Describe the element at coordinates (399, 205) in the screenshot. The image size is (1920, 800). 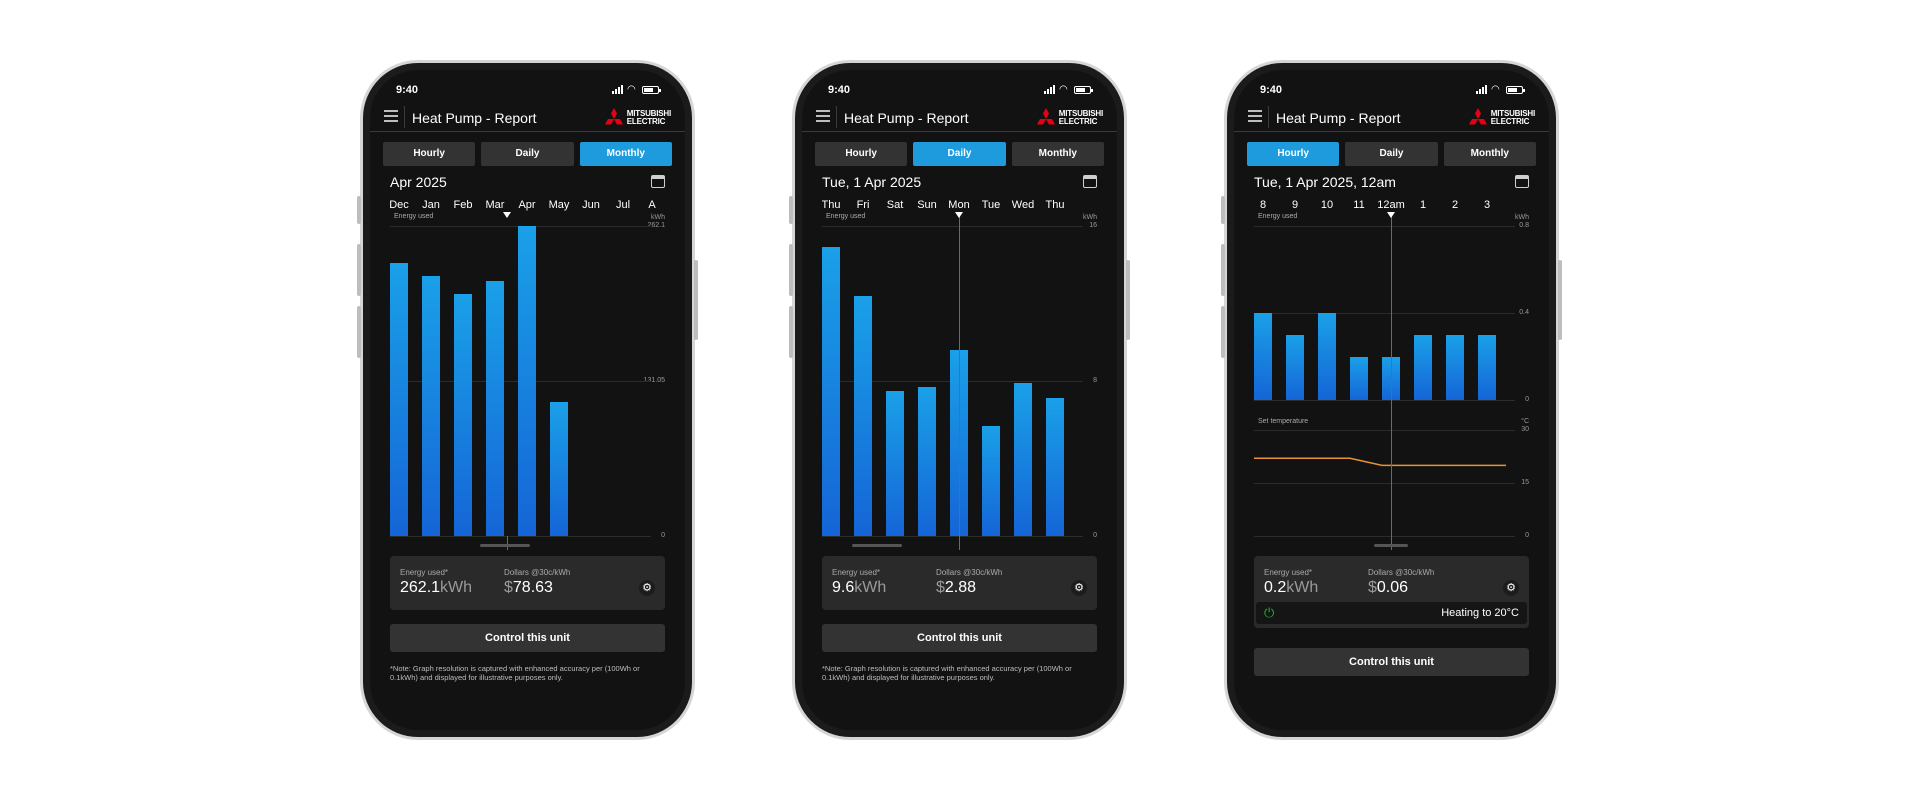
I see `tick-label: Dec` at that location.